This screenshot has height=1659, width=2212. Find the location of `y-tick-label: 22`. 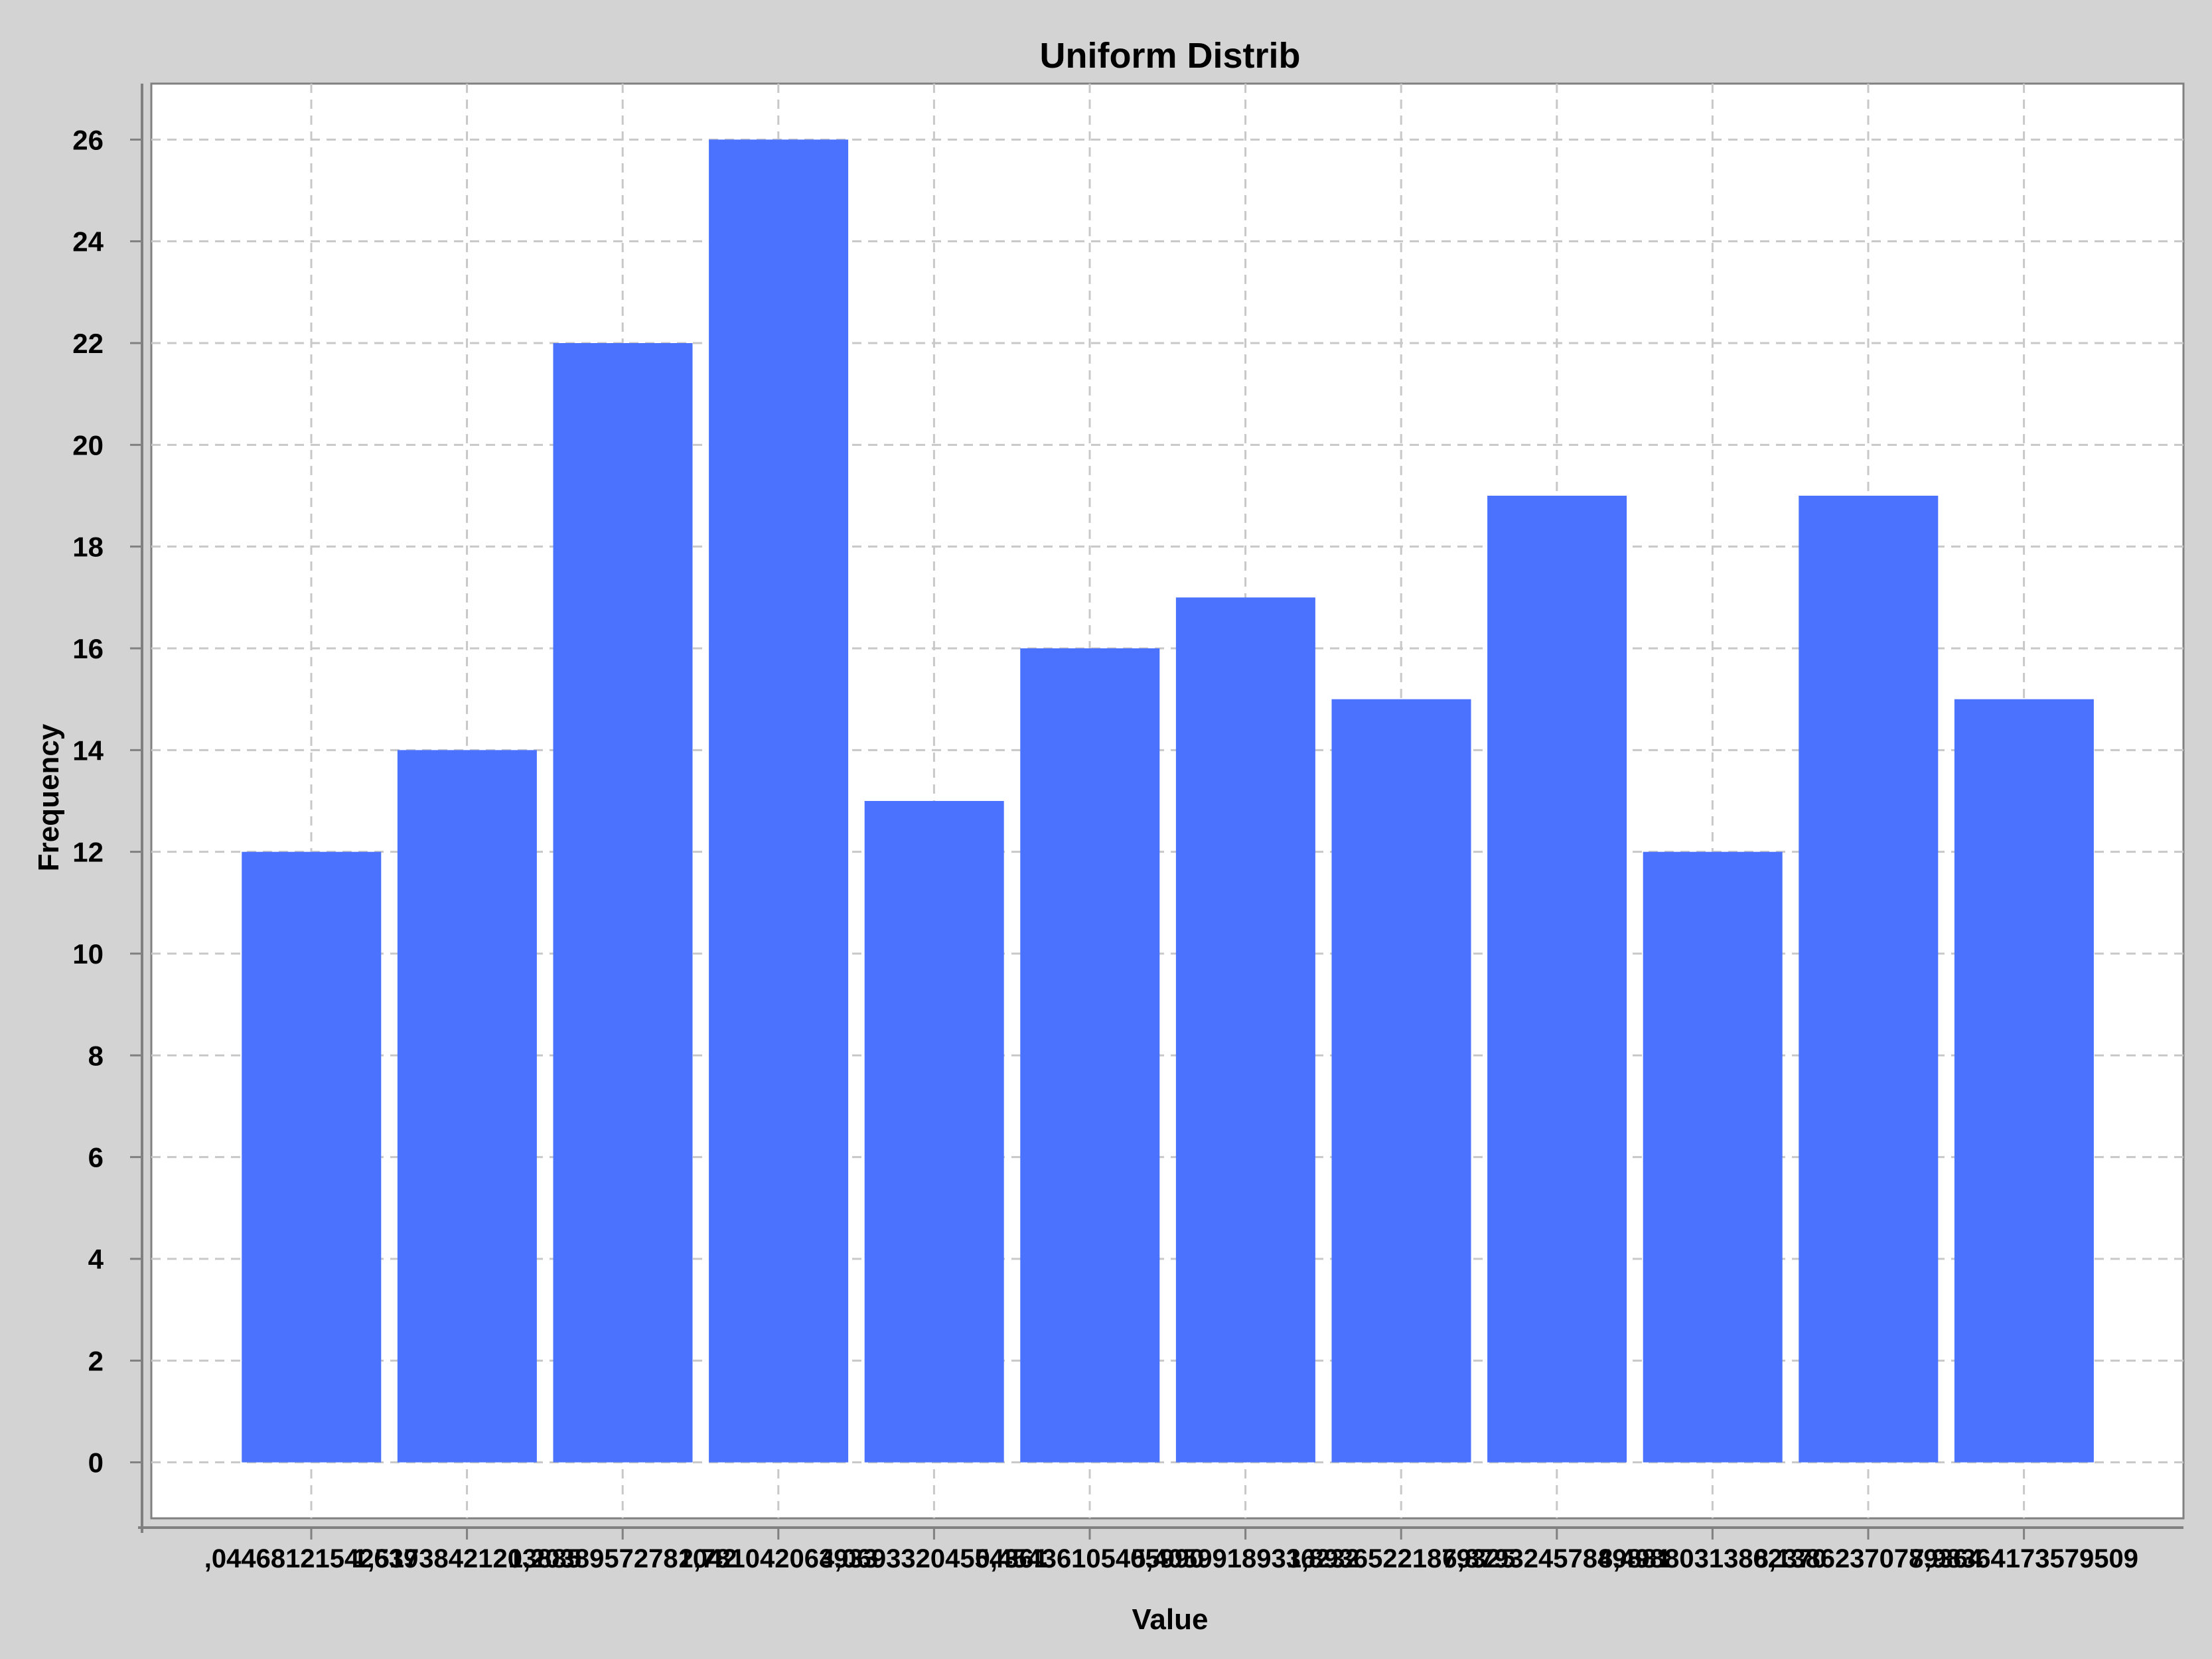

y-tick-label: 22 is located at coordinates (88, 343).